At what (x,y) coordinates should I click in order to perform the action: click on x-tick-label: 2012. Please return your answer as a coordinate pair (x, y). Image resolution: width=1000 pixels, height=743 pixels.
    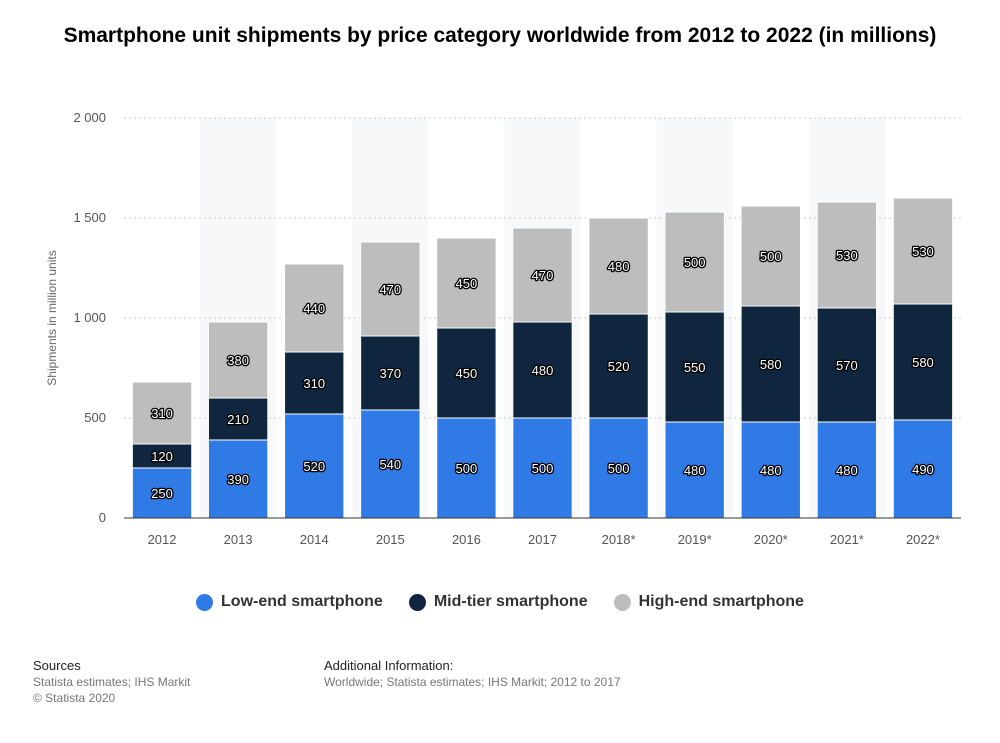
    Looking at the image, I should click on (162, 539).